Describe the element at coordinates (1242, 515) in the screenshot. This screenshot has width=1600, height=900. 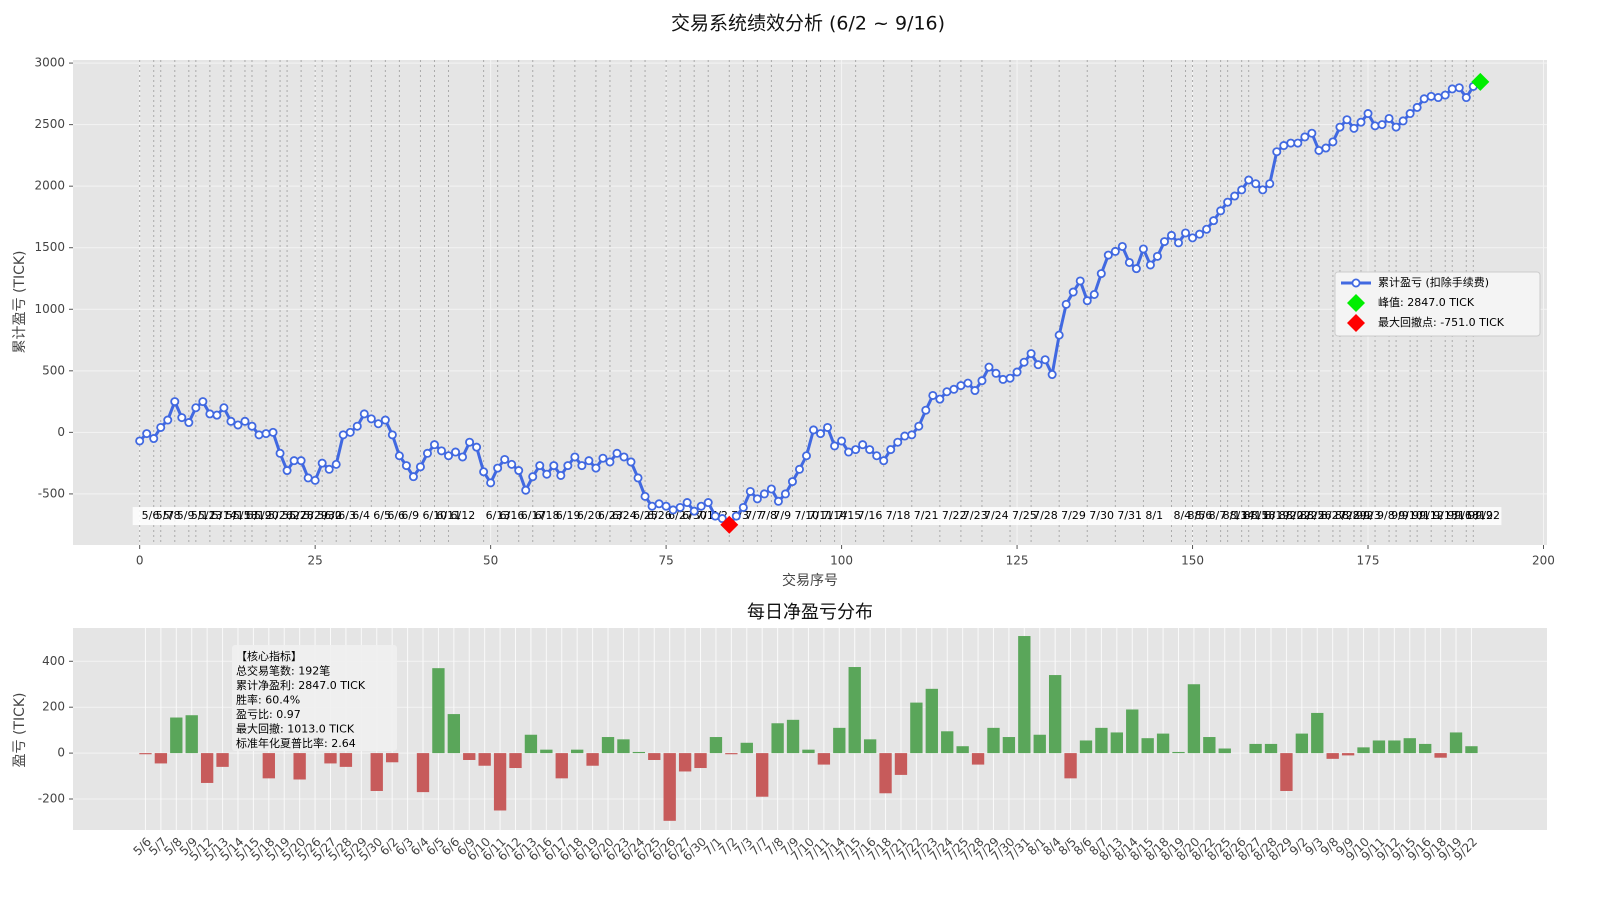
I see `date-tag: 8/14` at that location.